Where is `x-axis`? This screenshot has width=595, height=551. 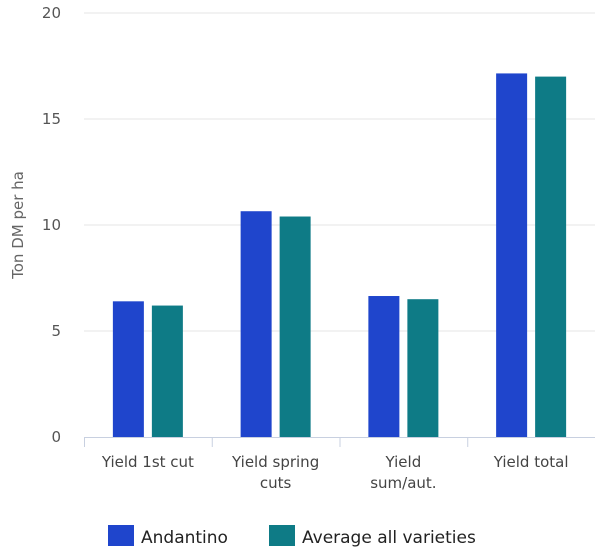
x-axis is located at coordinates (339, 442).